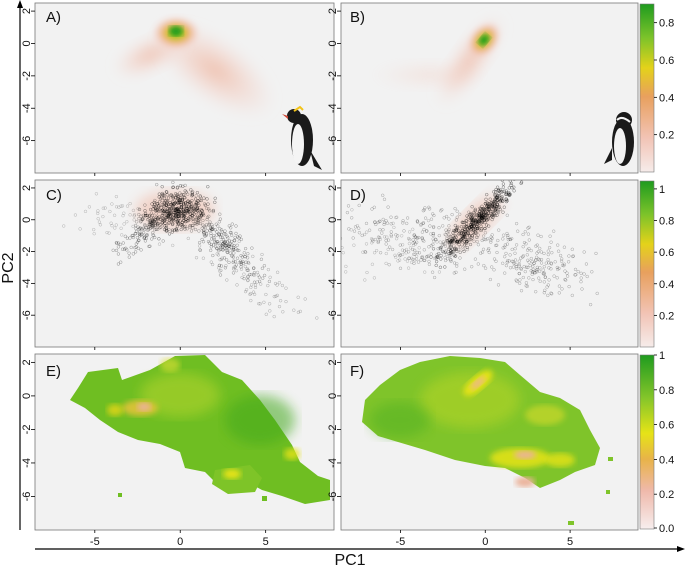 Image resolution: width=685 pixels, height=567 pixels. Describe the element at coordinates (333, 188) in the screenshot. I see `y-tick-label: 2` at that location.